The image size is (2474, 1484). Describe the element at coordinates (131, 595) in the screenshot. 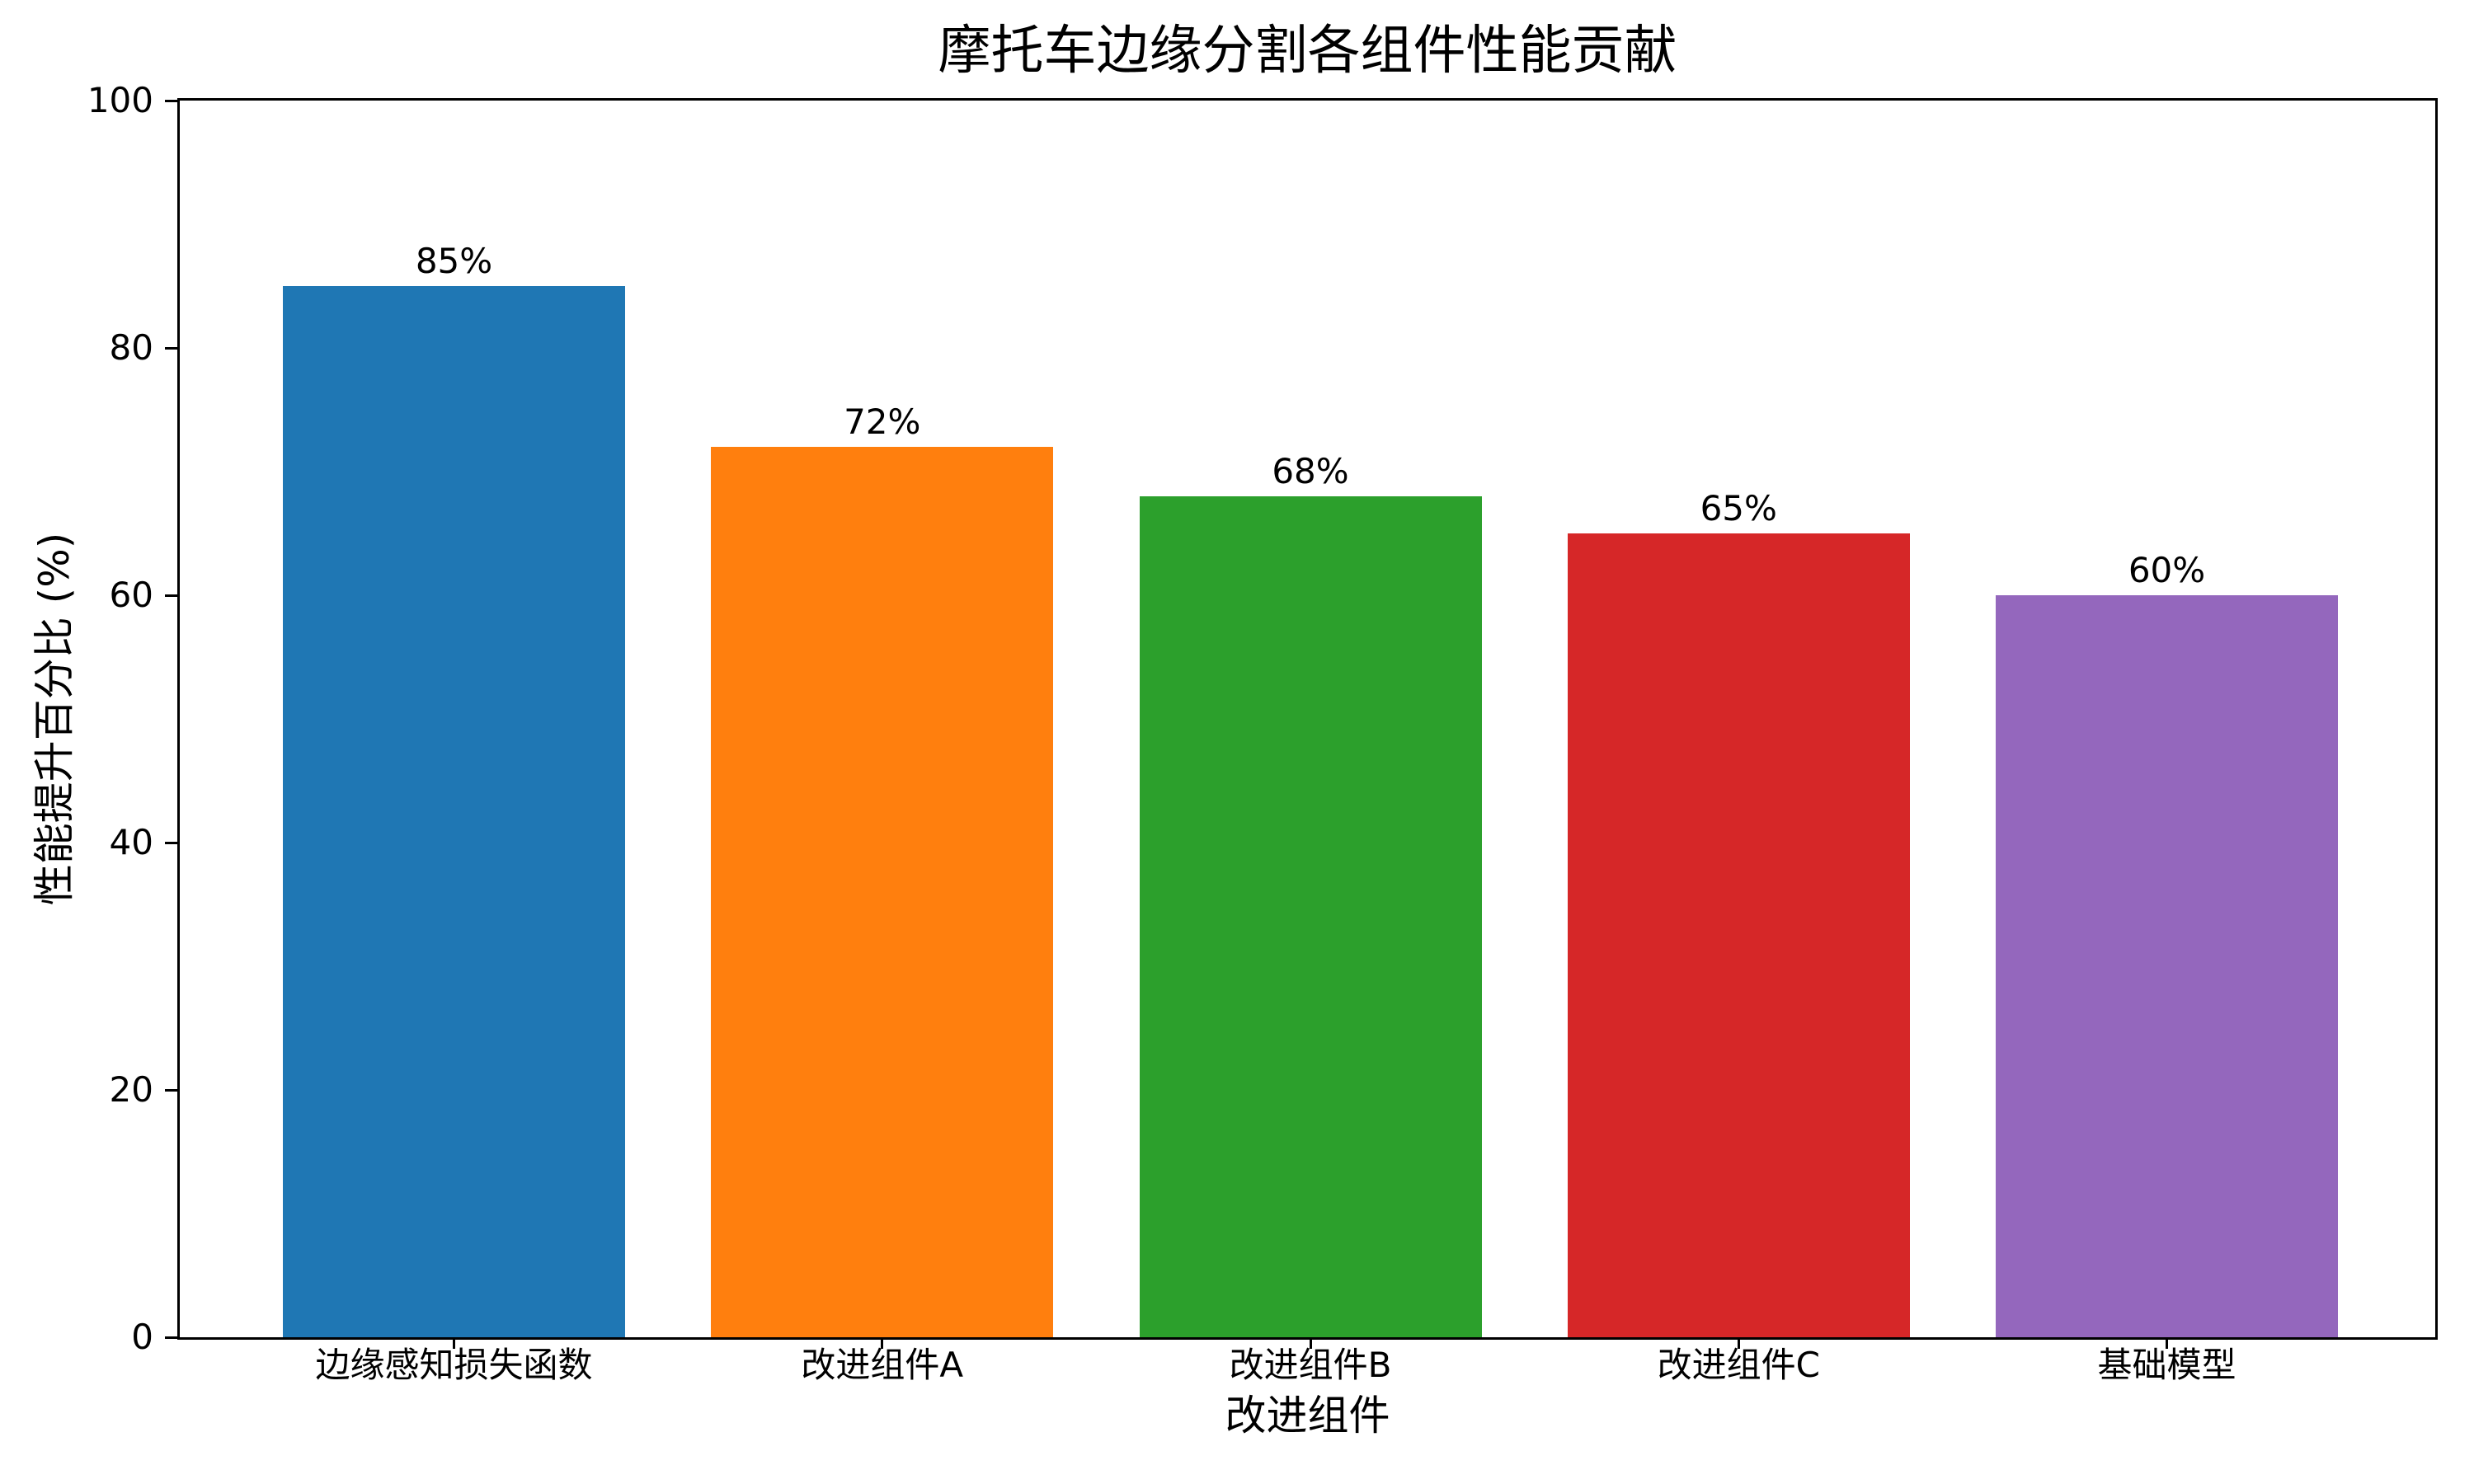

I see `y-tick-label: 60` at that location.